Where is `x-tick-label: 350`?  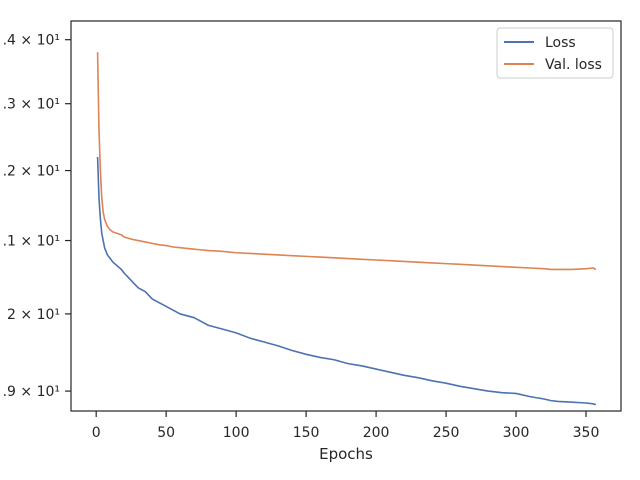 x-tick-label: 350 is located at coordinates (586, 433).